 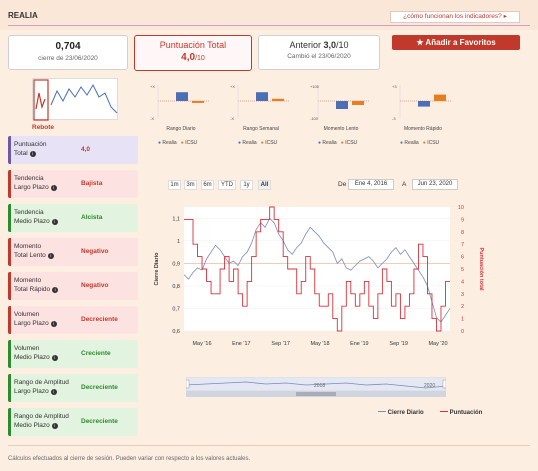 I want to click on indicator-row: Volumen Largo Plazo i Decreciente, so click(x=73, y=320).